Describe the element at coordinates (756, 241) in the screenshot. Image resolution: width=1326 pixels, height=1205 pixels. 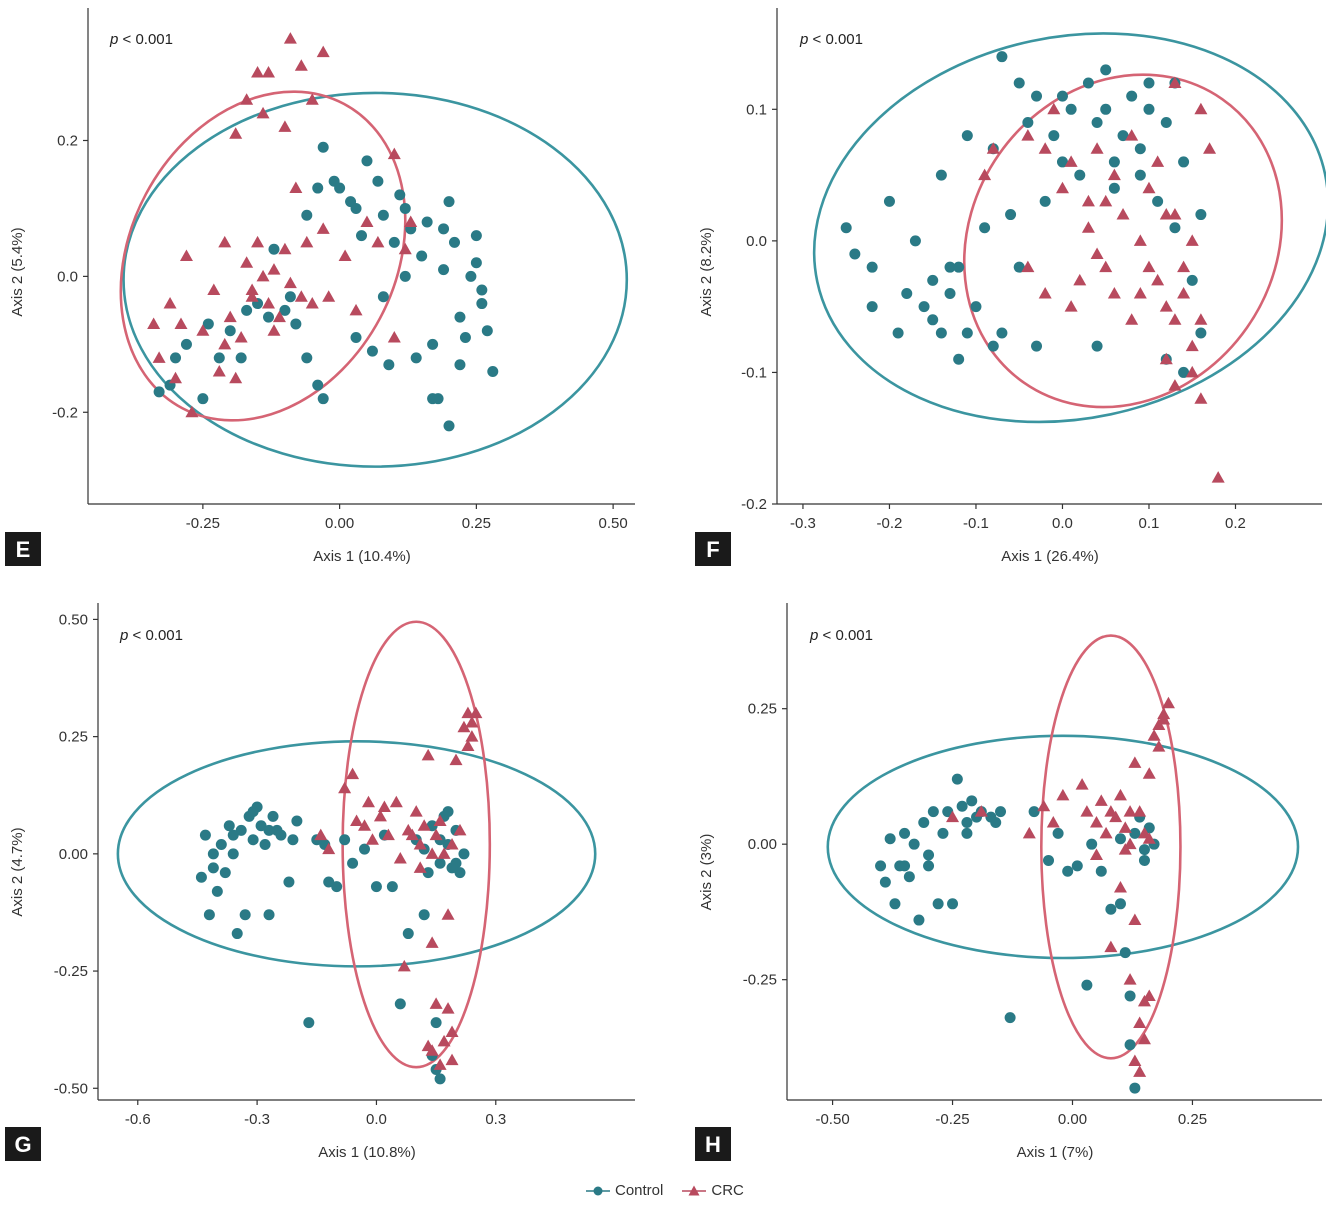
I see `panel-f-y-tick-label: 0.0` at that location.